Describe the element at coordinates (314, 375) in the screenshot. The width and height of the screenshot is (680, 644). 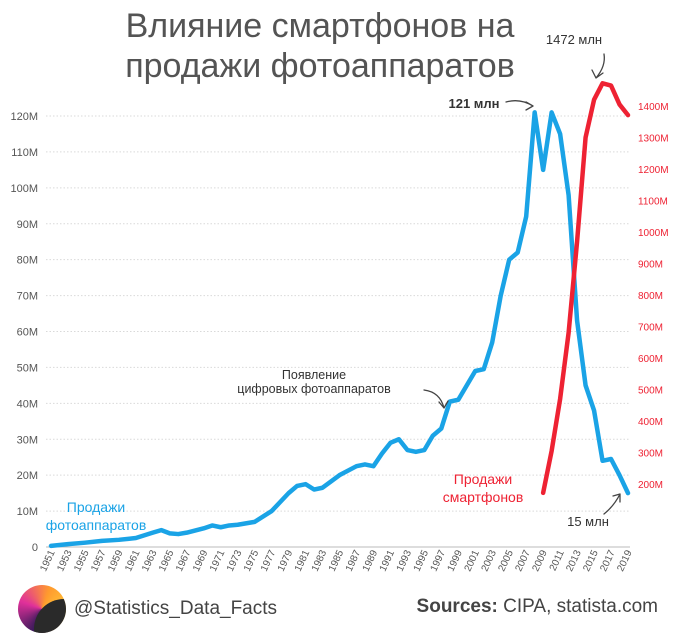
I see `annotation-digital-line1: Появление` at that location.